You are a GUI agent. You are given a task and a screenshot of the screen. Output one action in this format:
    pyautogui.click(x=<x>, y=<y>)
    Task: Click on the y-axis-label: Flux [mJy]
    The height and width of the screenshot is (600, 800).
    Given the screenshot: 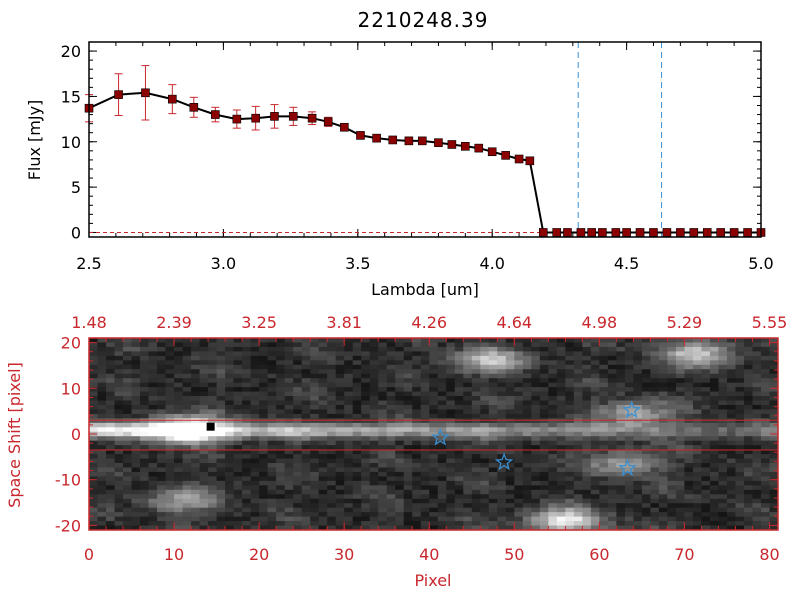 What is the action you would take?
    pyautogui.click(x=34, y=140)
    